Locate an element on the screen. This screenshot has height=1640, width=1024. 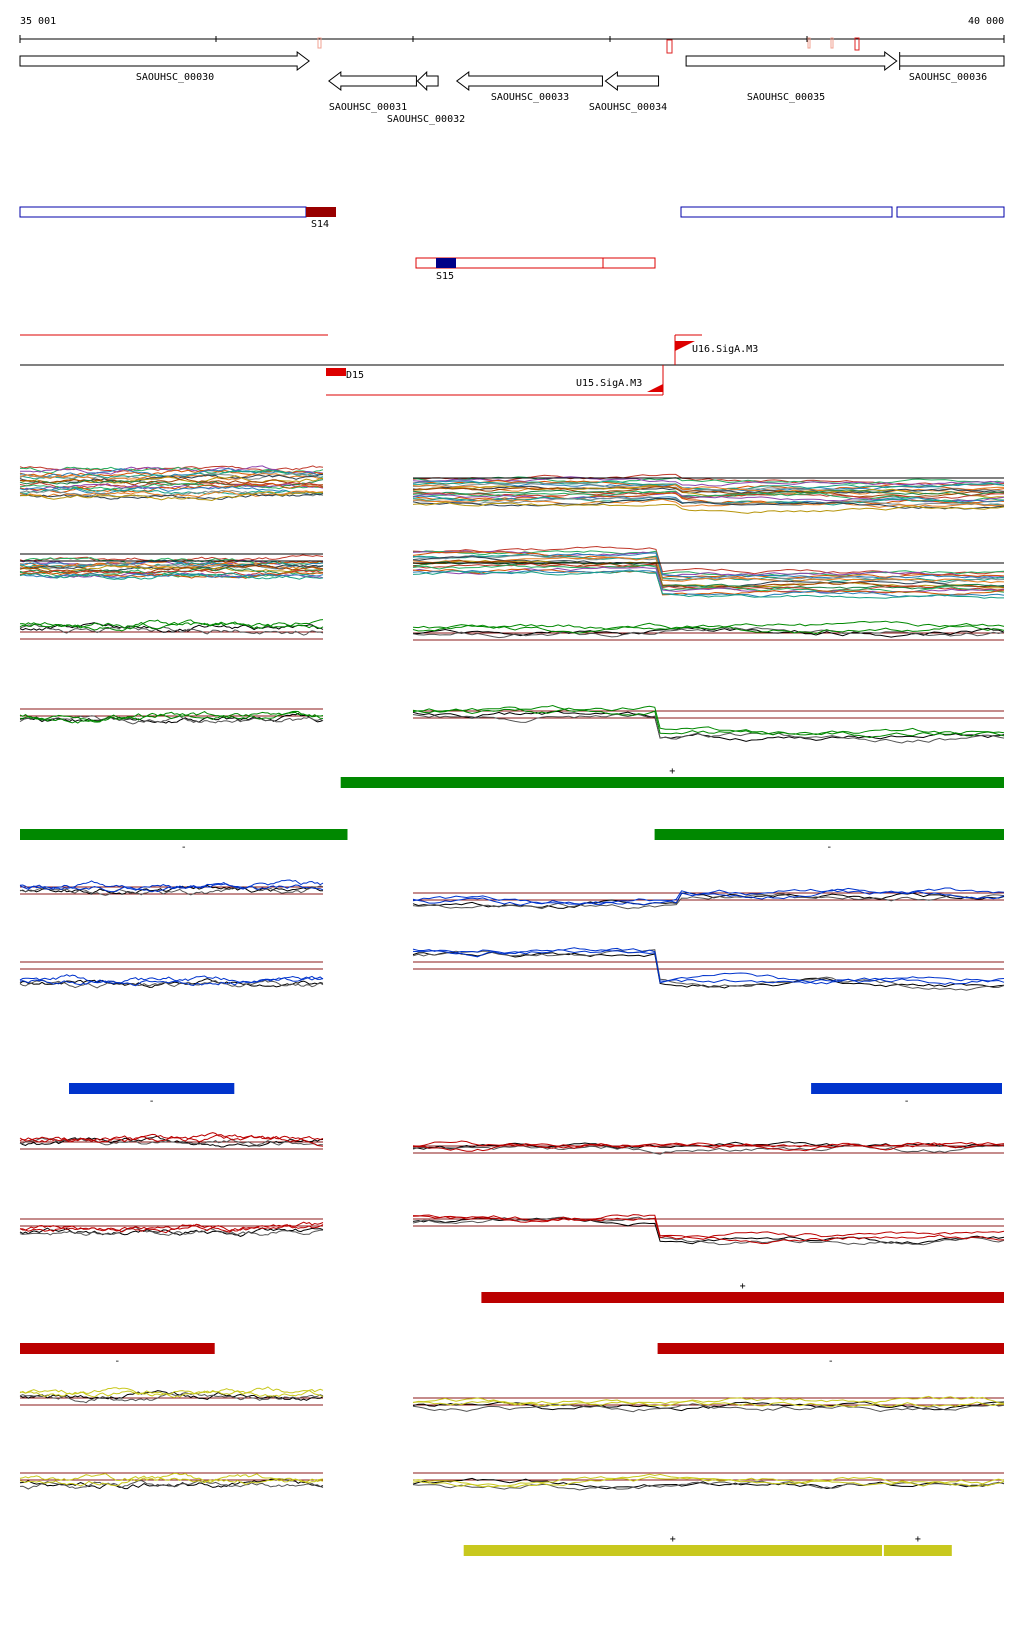
gene-label: SAOUHSC_00033 is located at coordinates (530, 97).